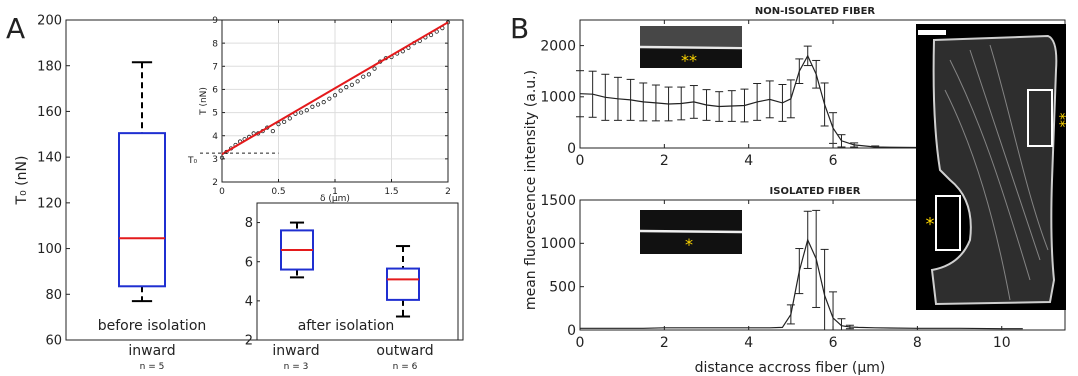  What do you see at coordinates (222, 192) in the screenshot?
I see `xtick-label: 0` at bounding box center [222, 192].